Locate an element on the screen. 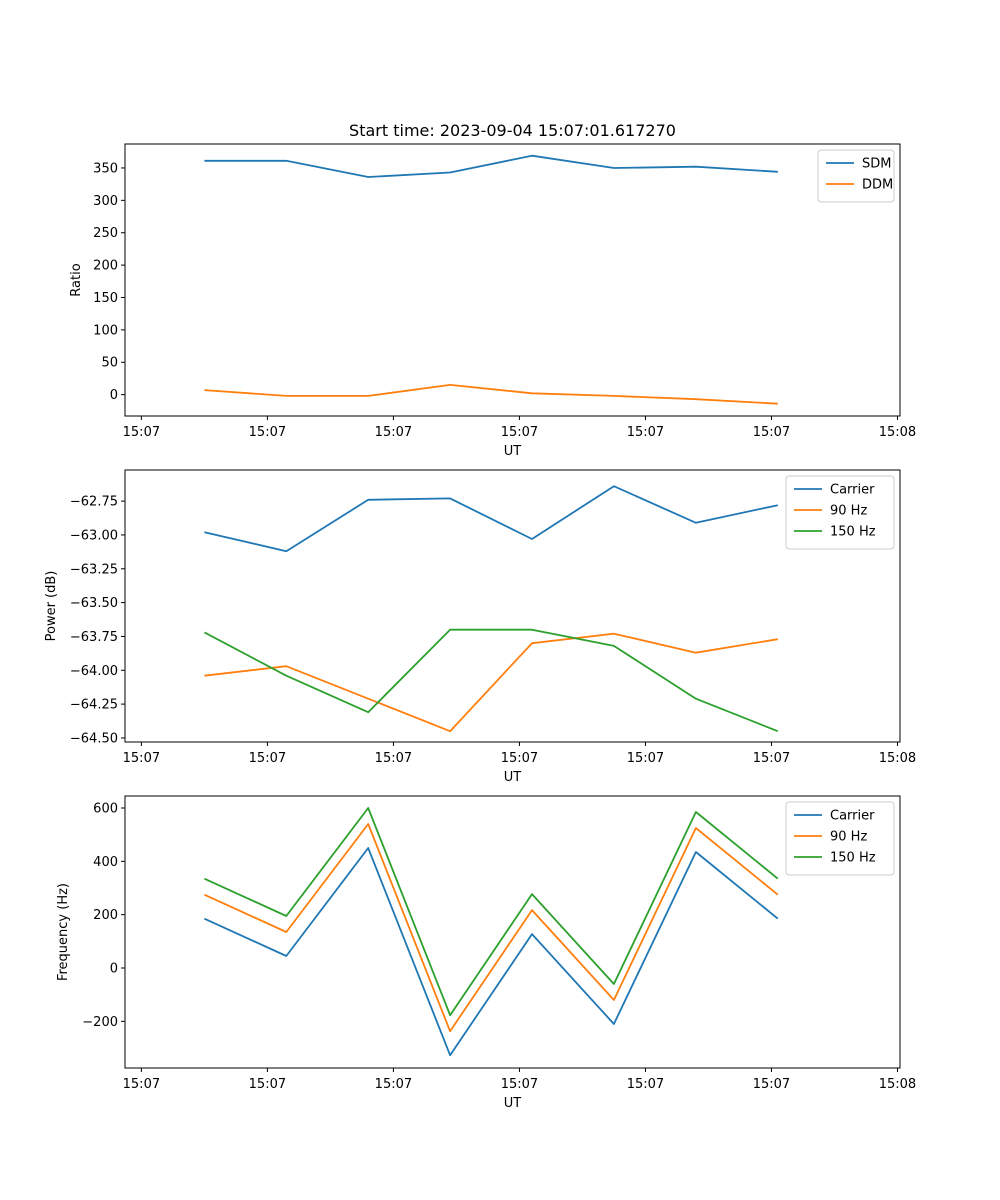 The height and width of the screenshot is (1200, 1000). power-series-150-hz-line is located at coordinates (491, 680).